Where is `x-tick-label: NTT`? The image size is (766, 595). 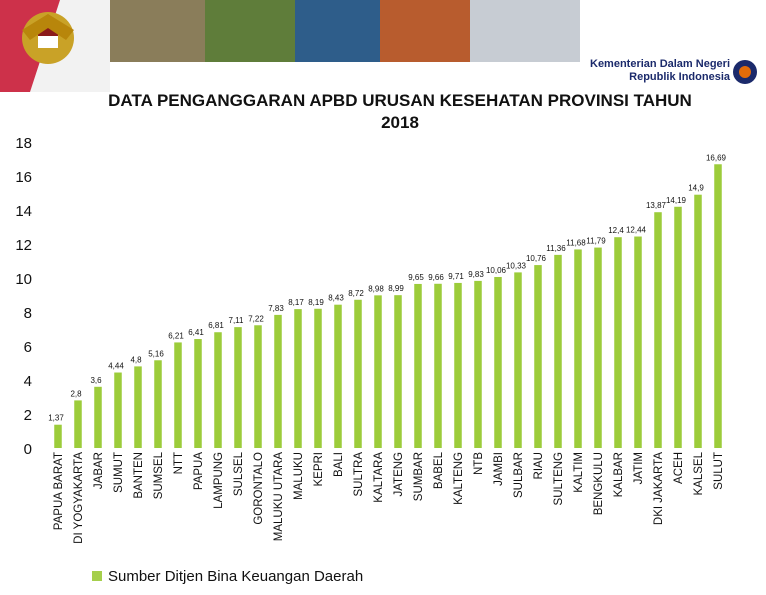
x-tick-label: NTT is located at coordinates (179, 463).